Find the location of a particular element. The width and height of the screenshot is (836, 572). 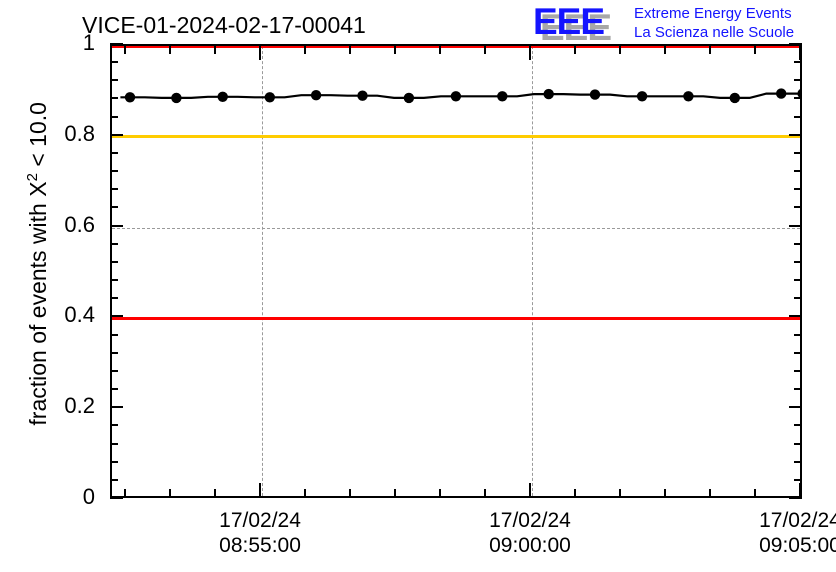

y-axis-tick-label: 1 is located at coordinates (88, 42).